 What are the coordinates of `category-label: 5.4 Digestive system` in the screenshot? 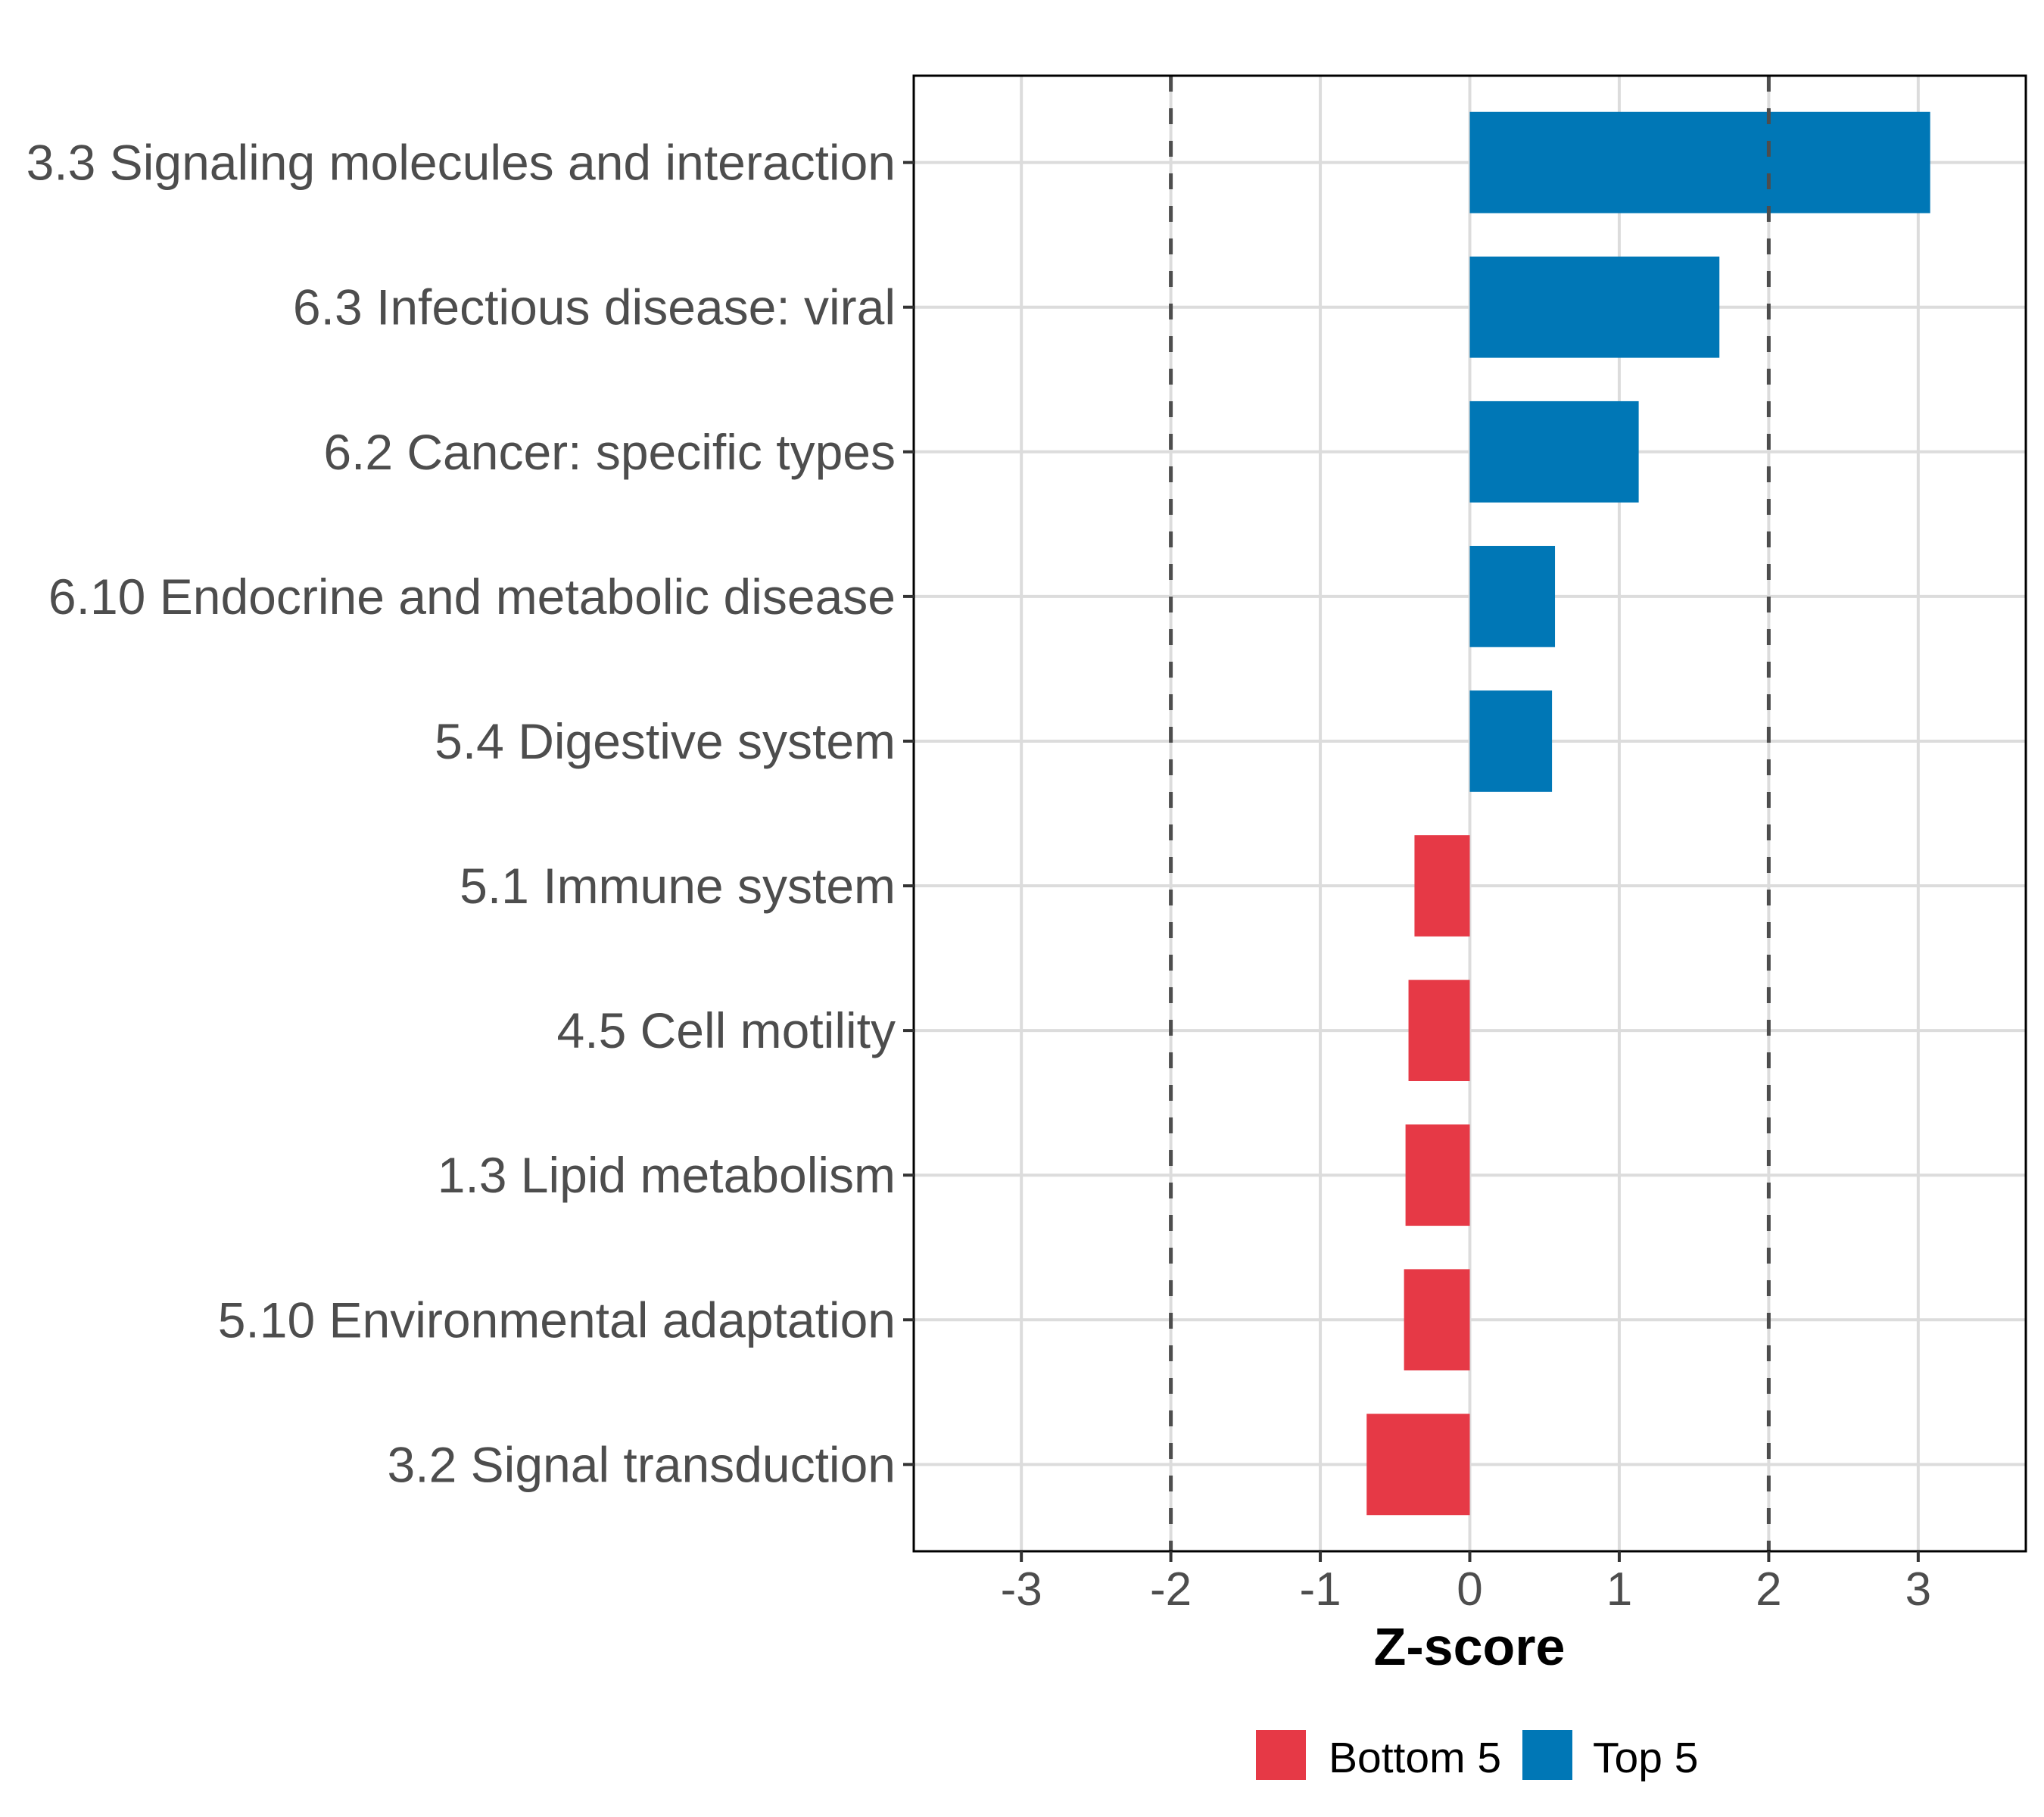 It's located at (665, 741).